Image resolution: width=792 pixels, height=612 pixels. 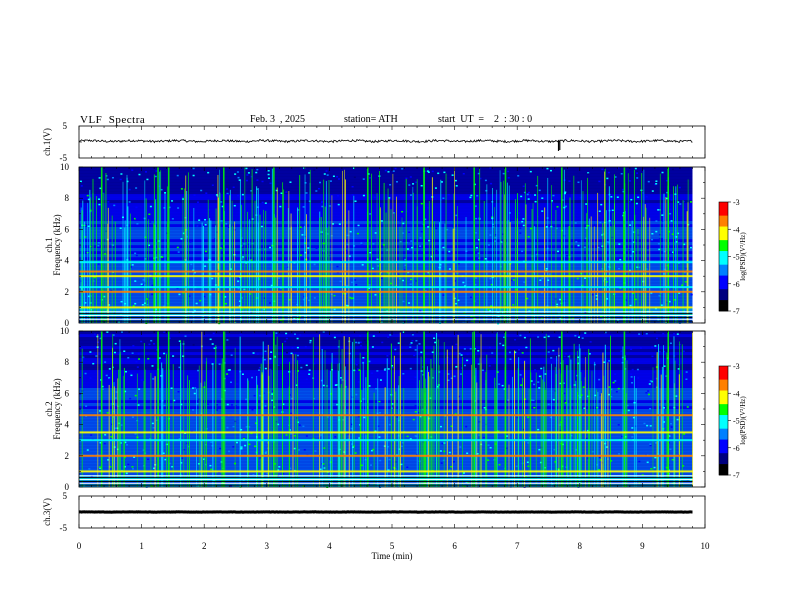 What do you see at coordinates (392, 546) in the screenshot?
I see `x-tick-label: 5` at bounding box center [392, 546].